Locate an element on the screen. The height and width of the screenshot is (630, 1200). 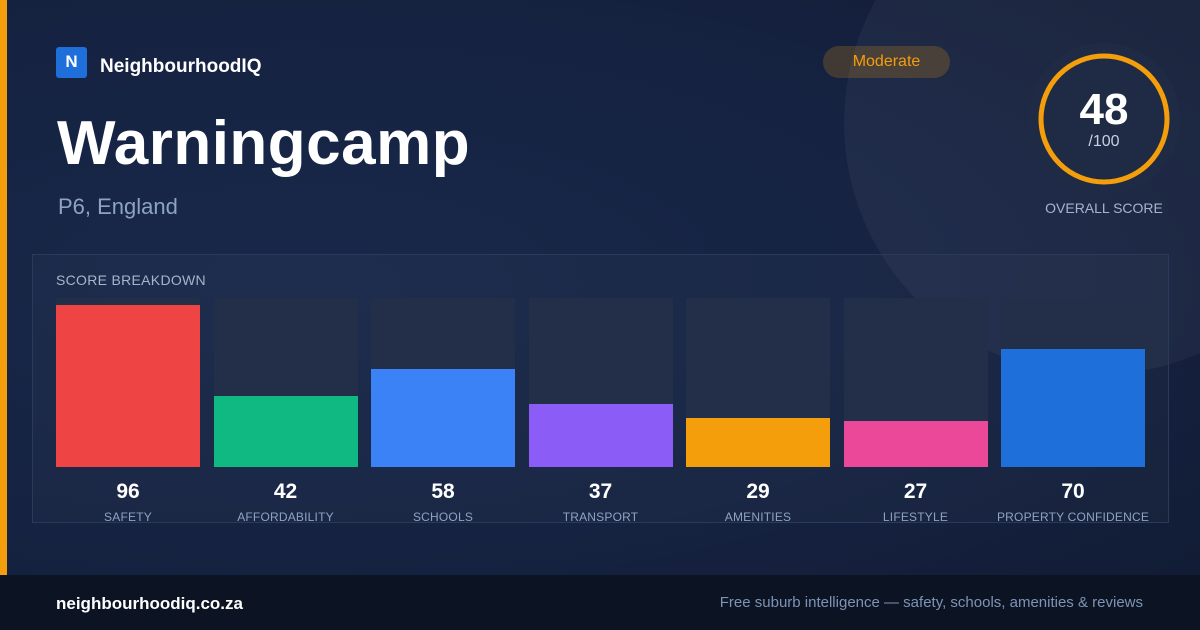
bar-value: 42 is located at coordinates (285, 491).